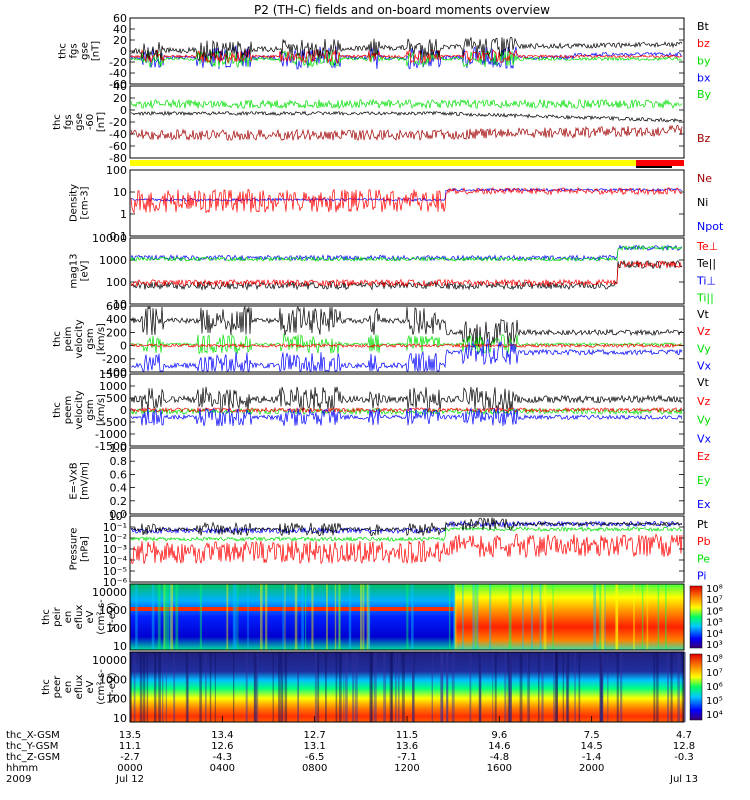  What do you see at coordinates (406, 104) in the screenshot?
I see `trace-By` at bounding box center [406, 104].